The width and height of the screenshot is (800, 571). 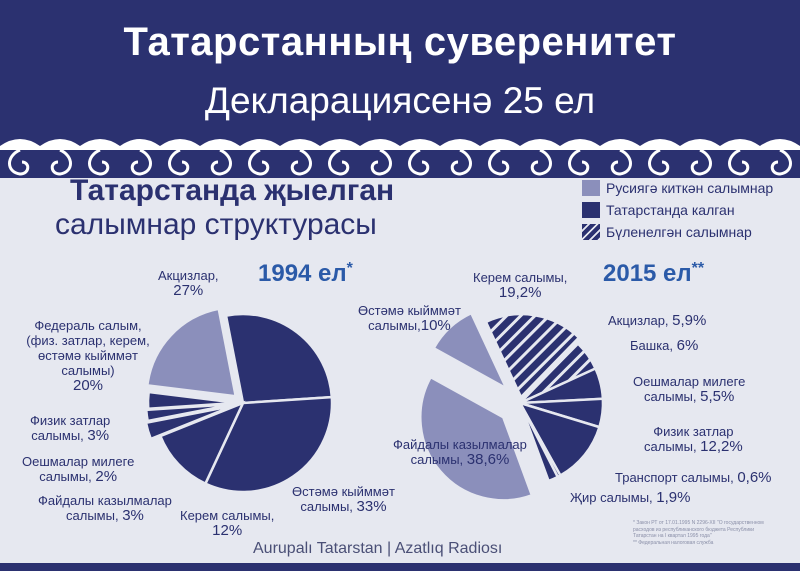 What do you see at coordinates (591, 210) in the screenshot?
I see `legend-swatch-tatarstan` at bounding box center [591, 210].